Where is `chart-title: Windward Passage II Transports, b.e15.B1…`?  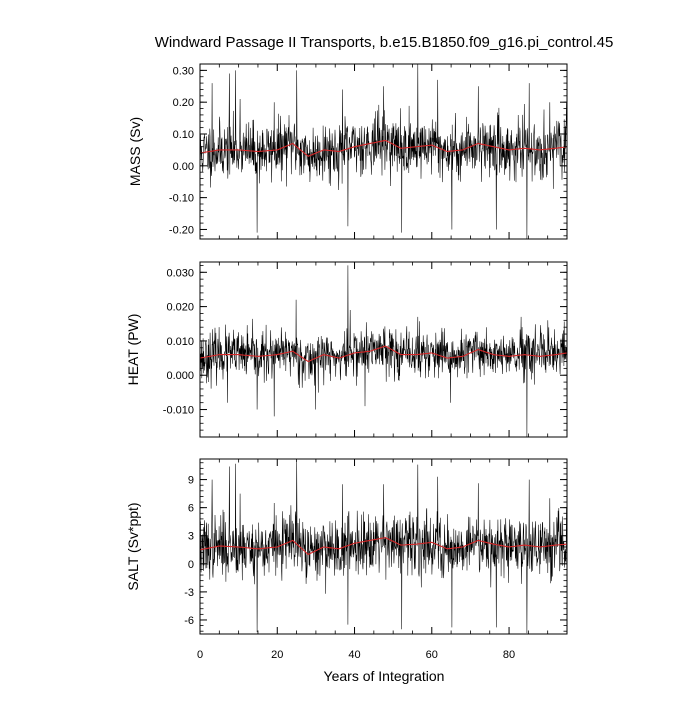
chart-title: Windward Passage II Transports, b.e15.B1… is located at coordinates (384, 42).